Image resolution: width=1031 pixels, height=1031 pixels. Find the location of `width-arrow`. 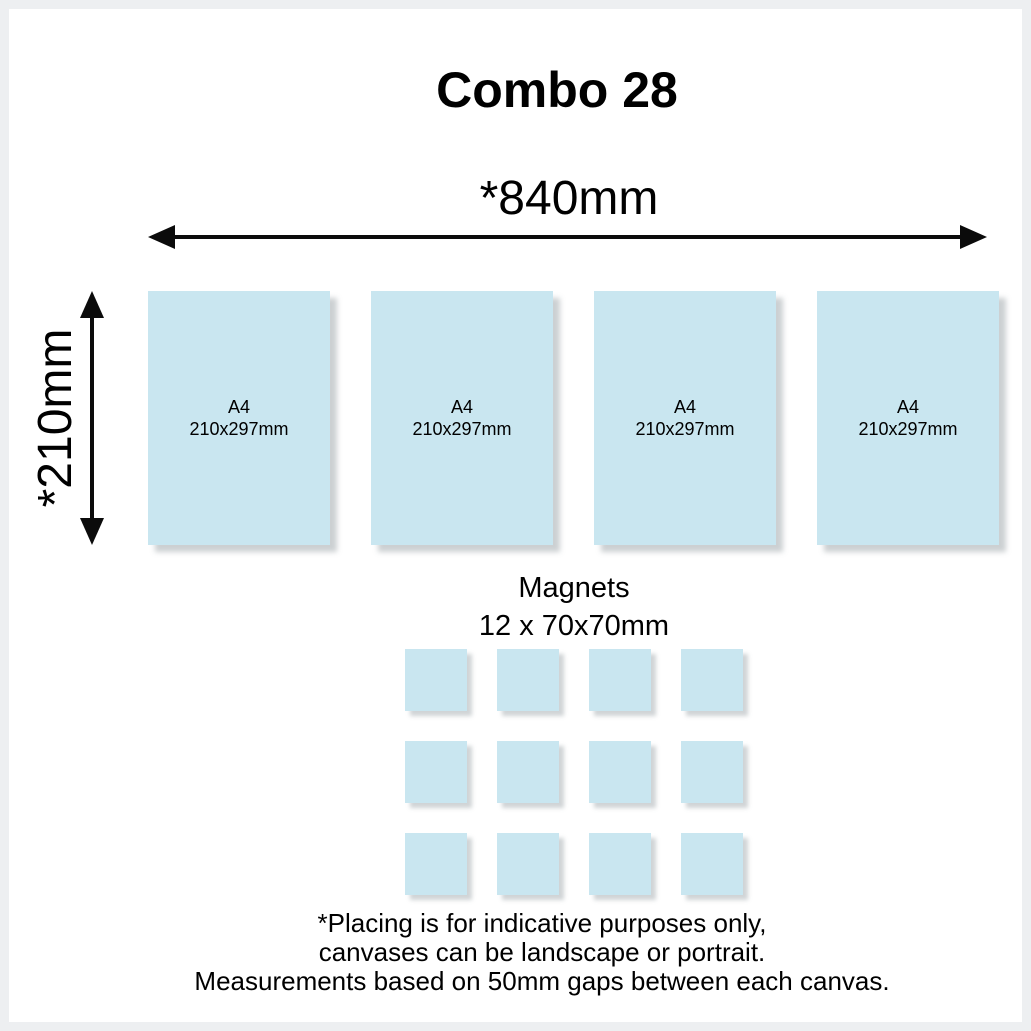

width-arrow is located at coordinates (567, 237).